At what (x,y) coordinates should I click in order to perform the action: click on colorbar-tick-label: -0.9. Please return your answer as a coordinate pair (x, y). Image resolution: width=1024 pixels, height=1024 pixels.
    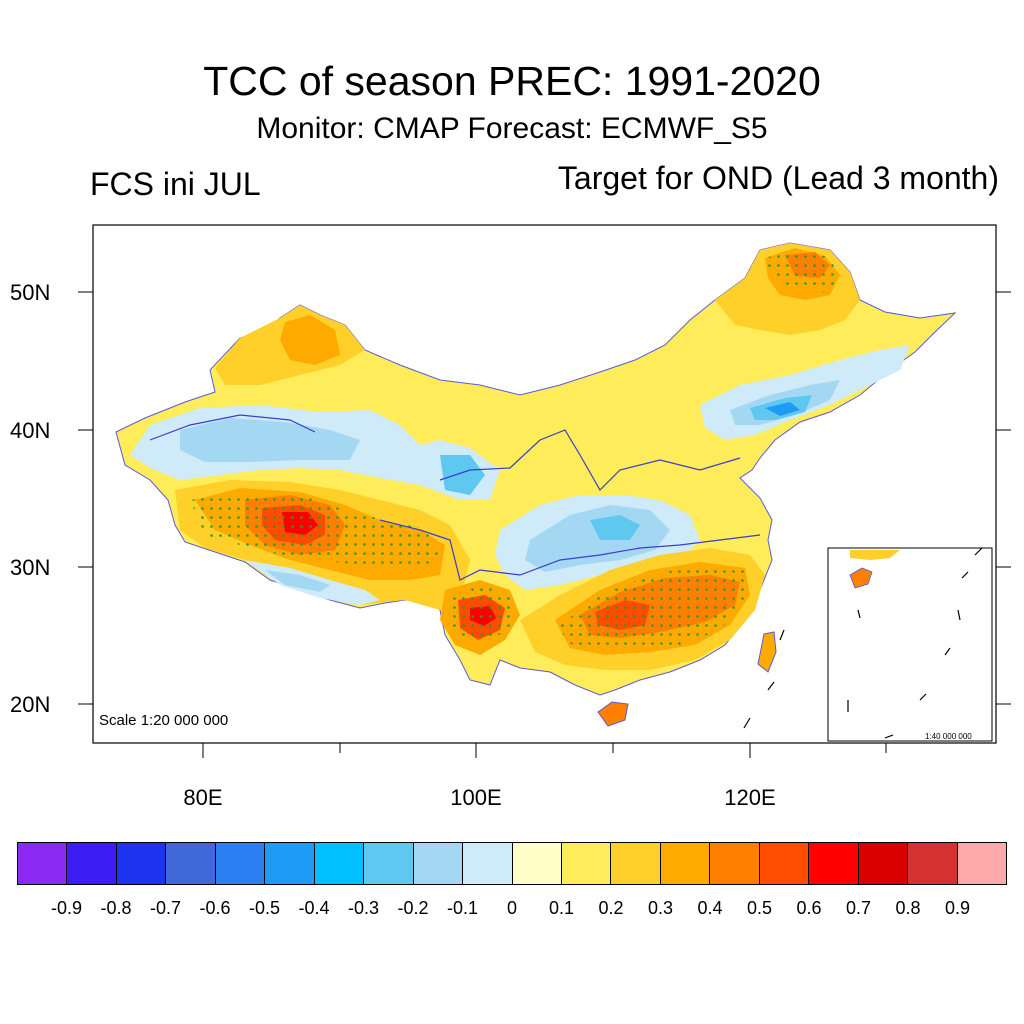
    Looking at the image, I should click on (66, 908).